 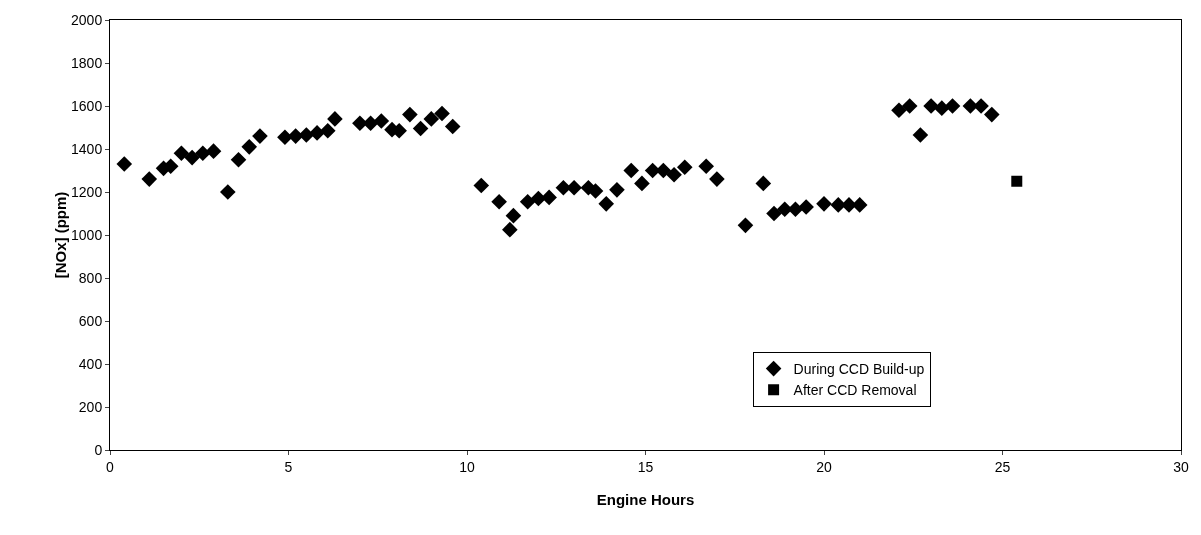 What do you see at coordinates (288, 466) in the screenshot?
I see `x-tick-label: 5` at bounding box center [288, 466].